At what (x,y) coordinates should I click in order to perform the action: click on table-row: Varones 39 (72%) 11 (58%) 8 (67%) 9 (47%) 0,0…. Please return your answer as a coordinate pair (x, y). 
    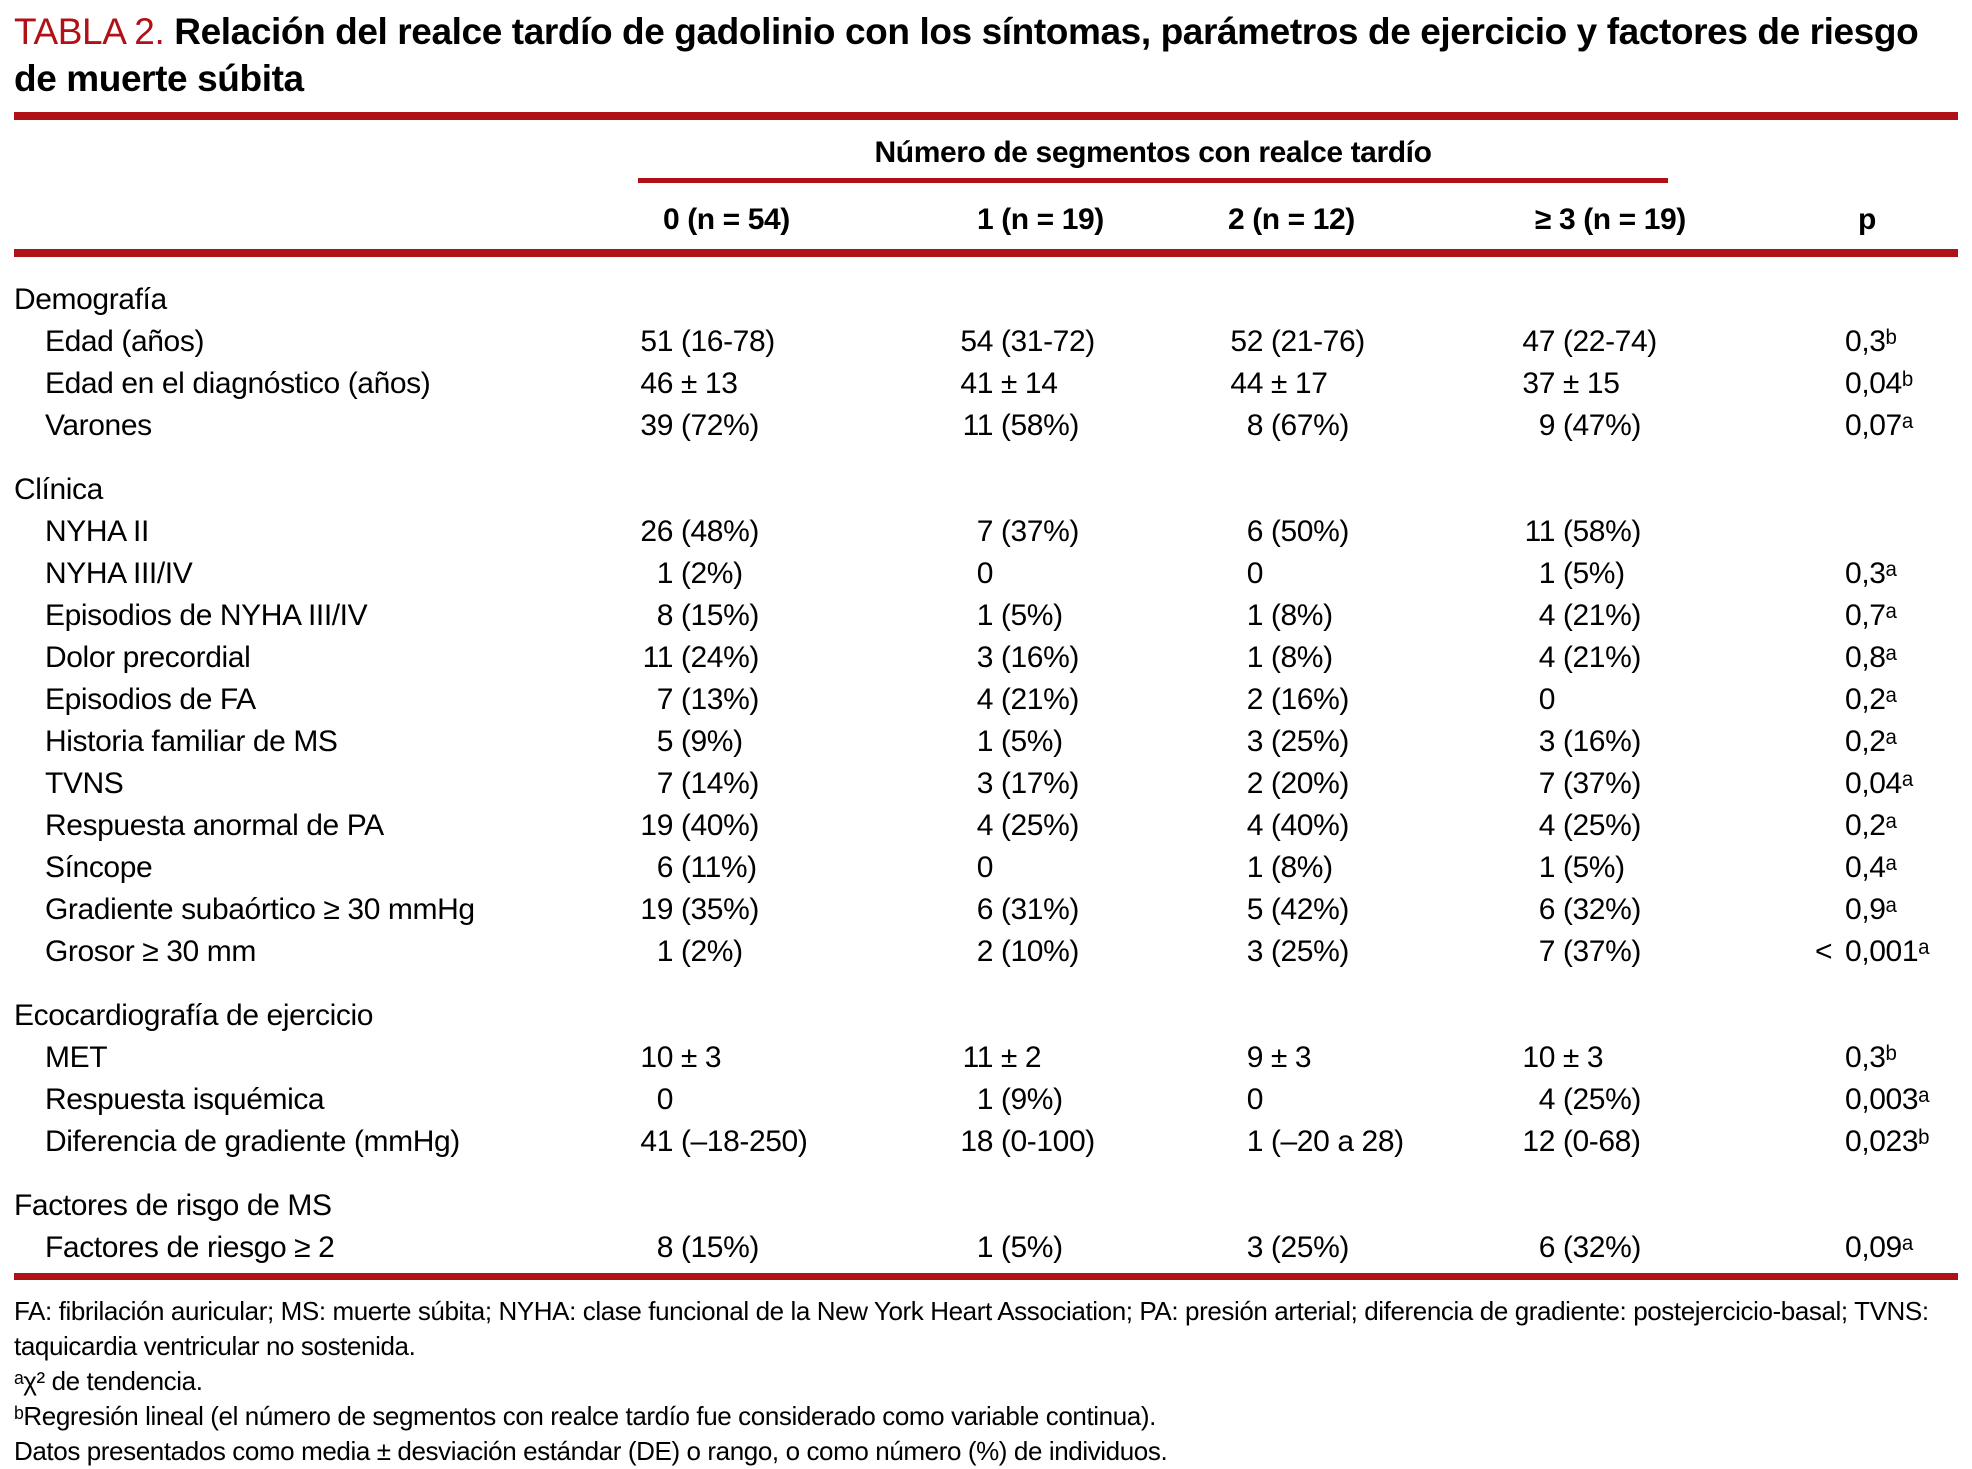
    Looking at the image, I should click on (986, 426).